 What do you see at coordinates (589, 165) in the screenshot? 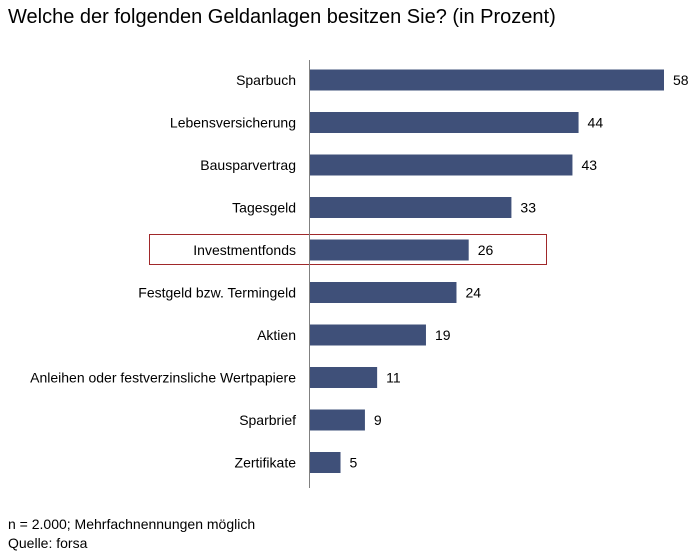
I see `value-label-bausparvertrag: 43` at bounding box center [589, 165].